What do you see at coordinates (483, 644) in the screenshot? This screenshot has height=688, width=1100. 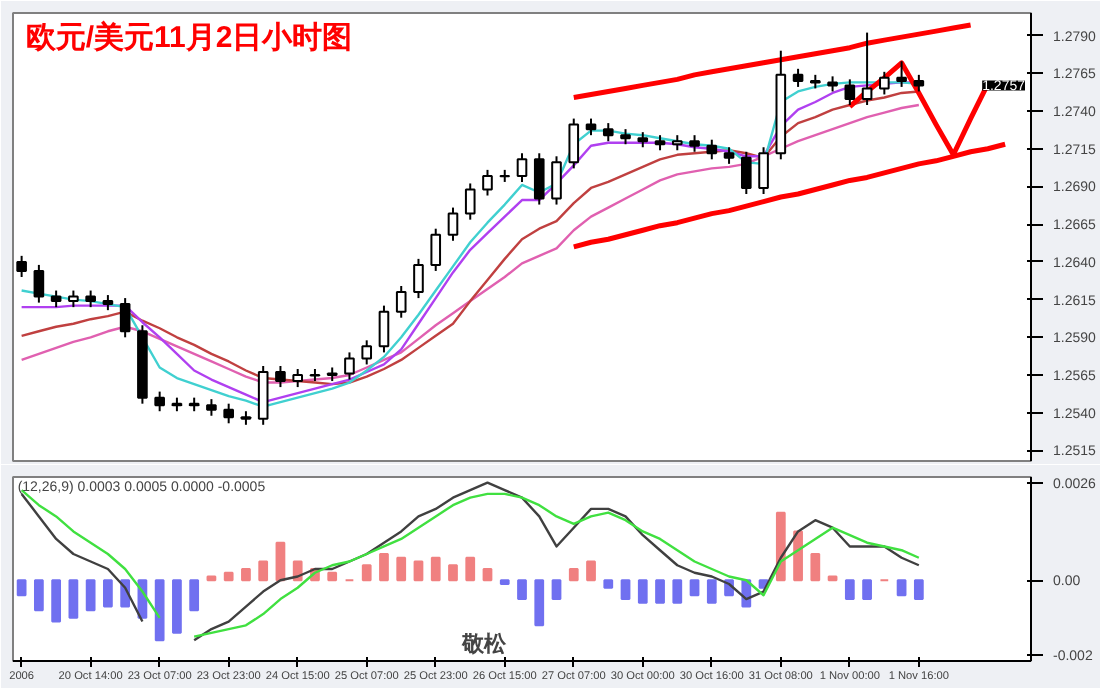 I see `annotation: 敬松` at bounding box center [483, 644].